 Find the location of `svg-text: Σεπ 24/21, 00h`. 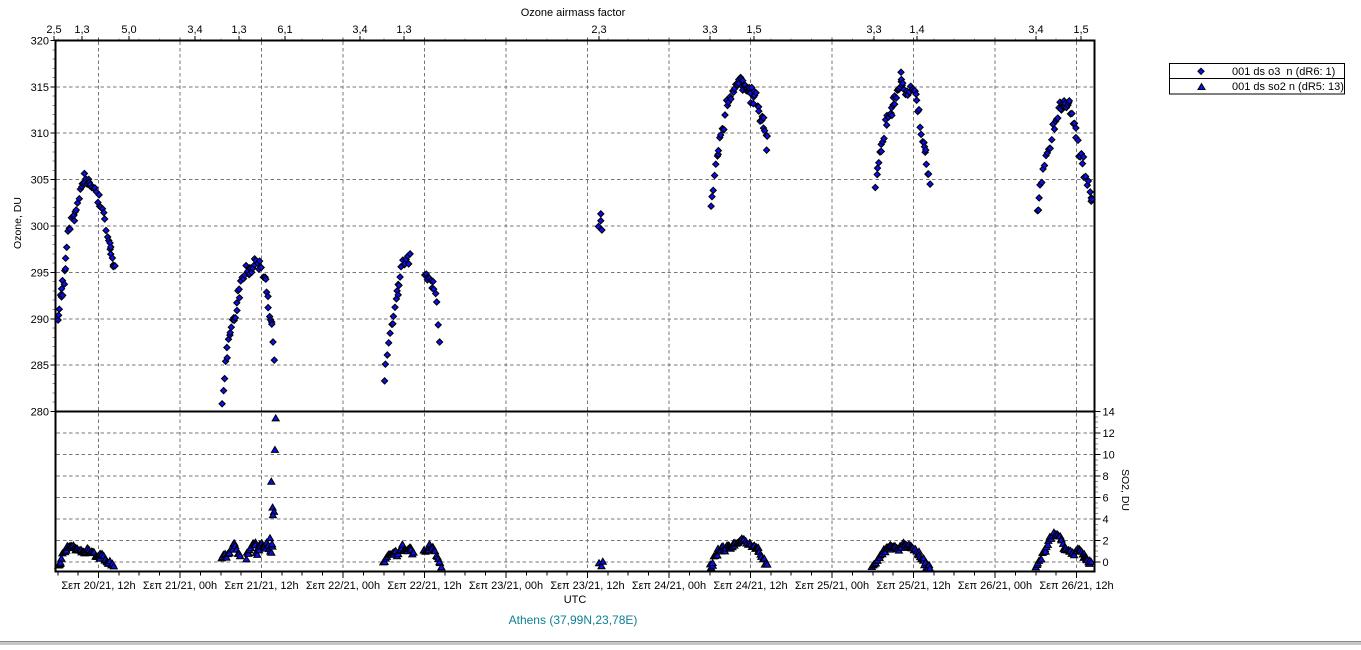

svg-text: Σεπ 24/21, 00h is located at coordinates (669, 586).